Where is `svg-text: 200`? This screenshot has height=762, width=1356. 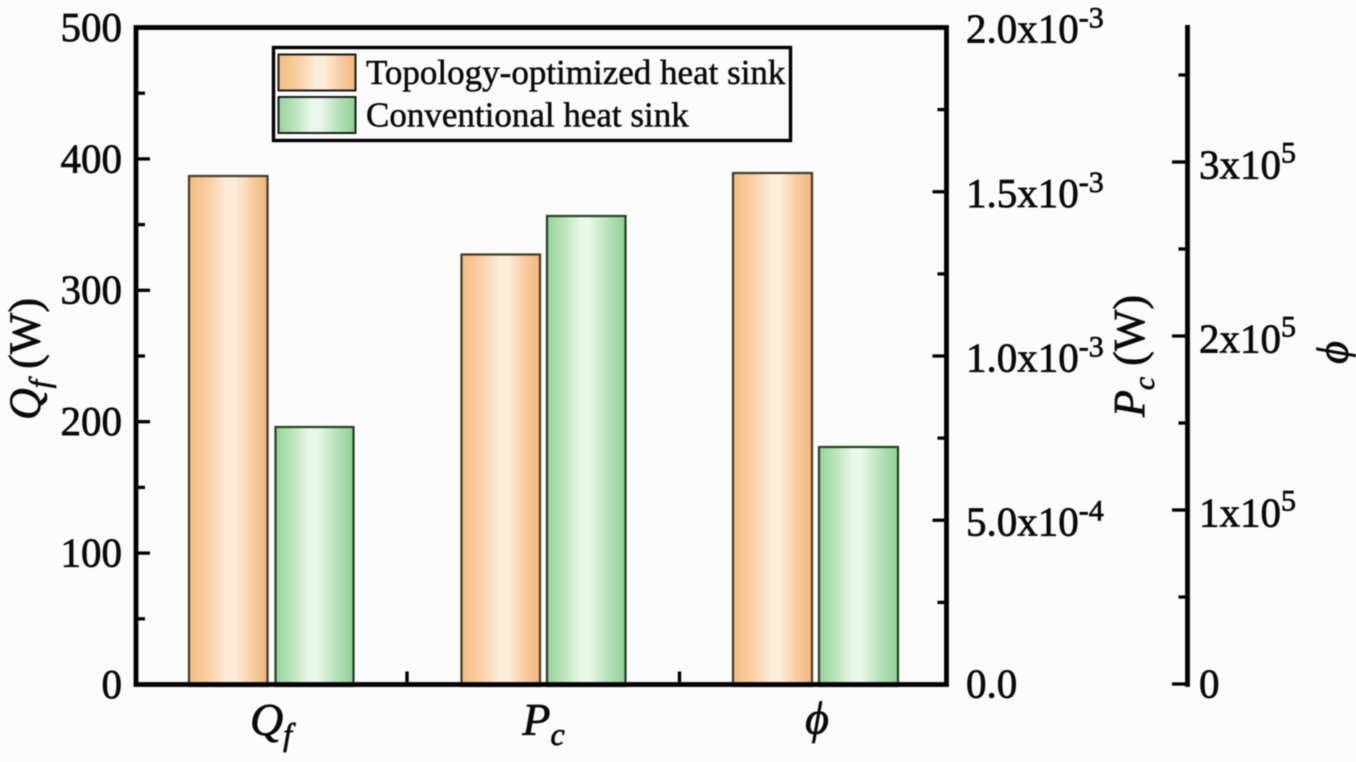
svg-text: 200 is located at coordinates (92, 421).